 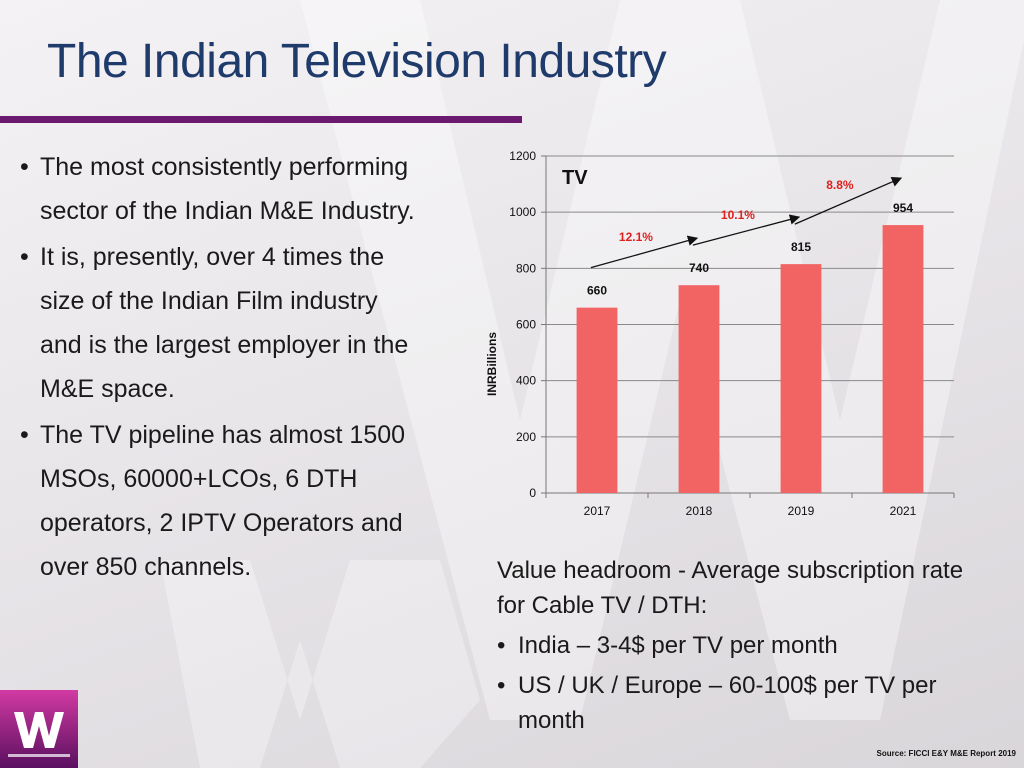 What do you see at coordinates (801, 511) in the screenshot?
I see `x-tick-label-2019: 2019` at bounding box center [801, 511].